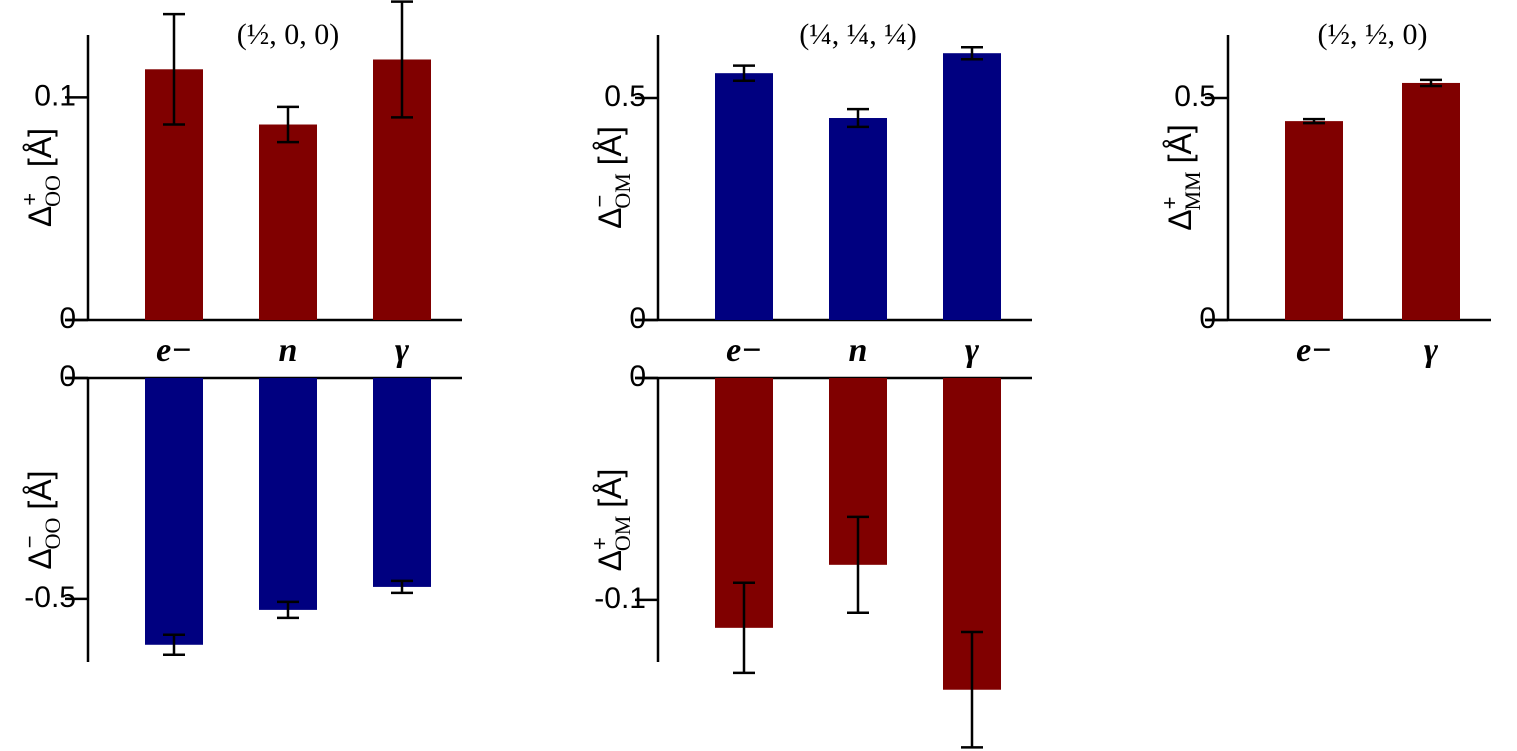 The image size is (1517, 751). Describe the element at coordinates (857, 34) in the screenshot. I see `chart-title: (¼, ¼, ¼)` at that location.